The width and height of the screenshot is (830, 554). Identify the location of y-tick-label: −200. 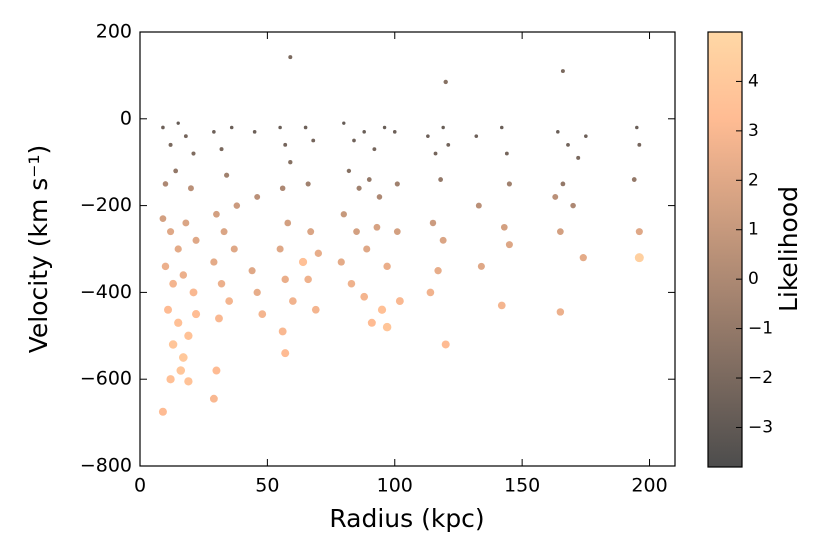
(106, 205).